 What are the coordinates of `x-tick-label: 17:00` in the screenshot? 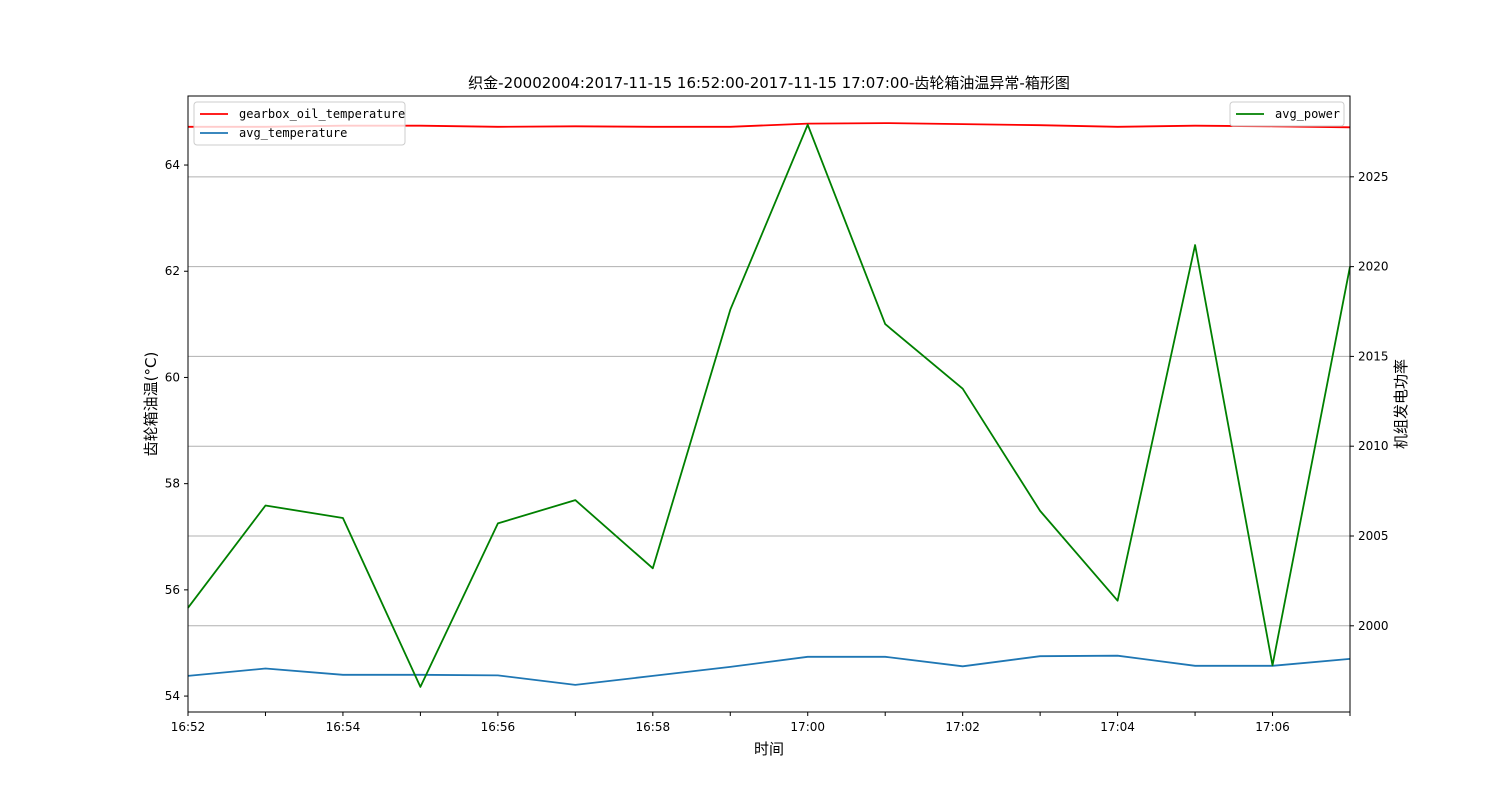 It's located at (807, 727).